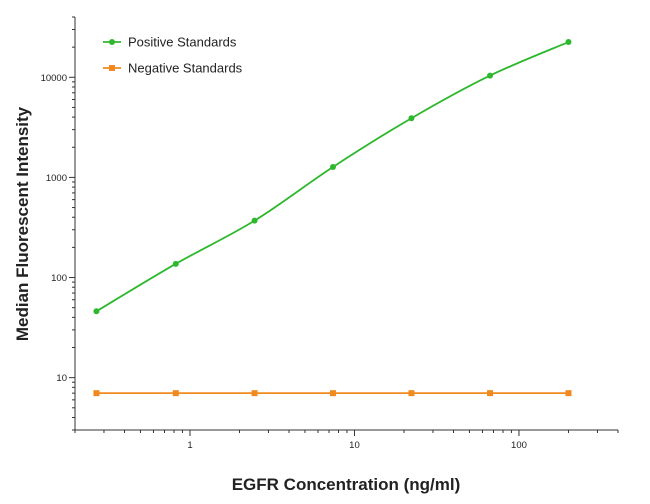  I want to click on legend: Positive Standards Negative Standards, so click(173, 55).